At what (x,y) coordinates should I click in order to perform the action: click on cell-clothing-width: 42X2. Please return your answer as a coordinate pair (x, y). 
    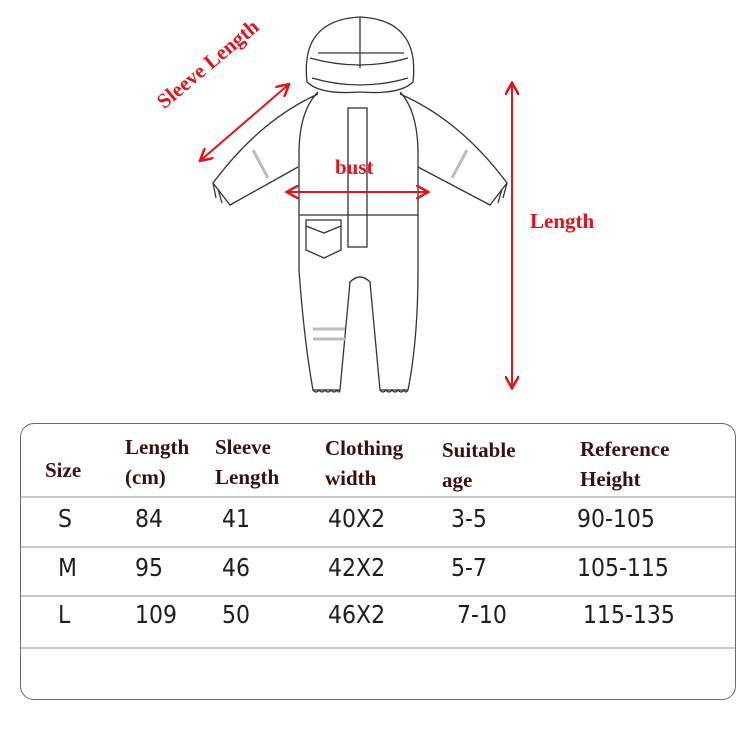
    Looking at the image, I should click on (357, 567).